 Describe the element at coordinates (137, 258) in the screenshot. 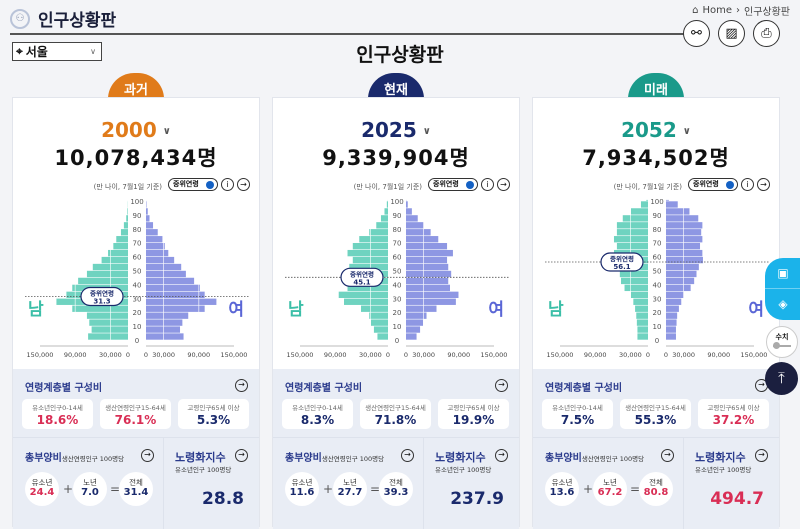

I see `age-tick-label: 60` at that location.